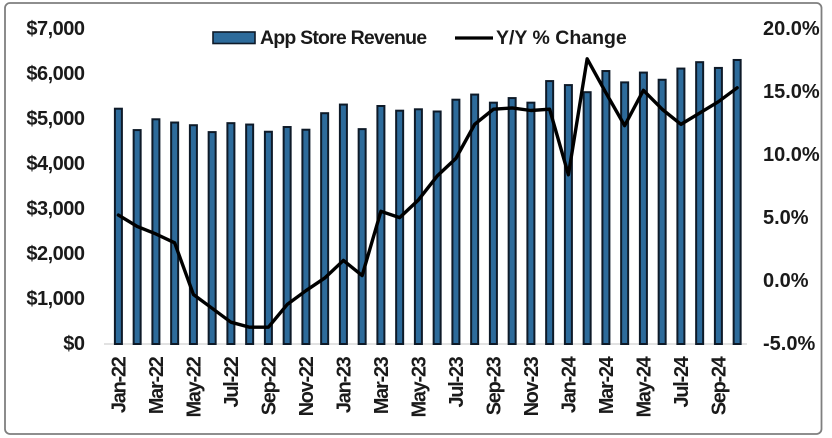 The image size is (832, 438). Describe the element at coordinates (495, 385) in the screenshot. I see `svg-text: Sep-23` at that location.